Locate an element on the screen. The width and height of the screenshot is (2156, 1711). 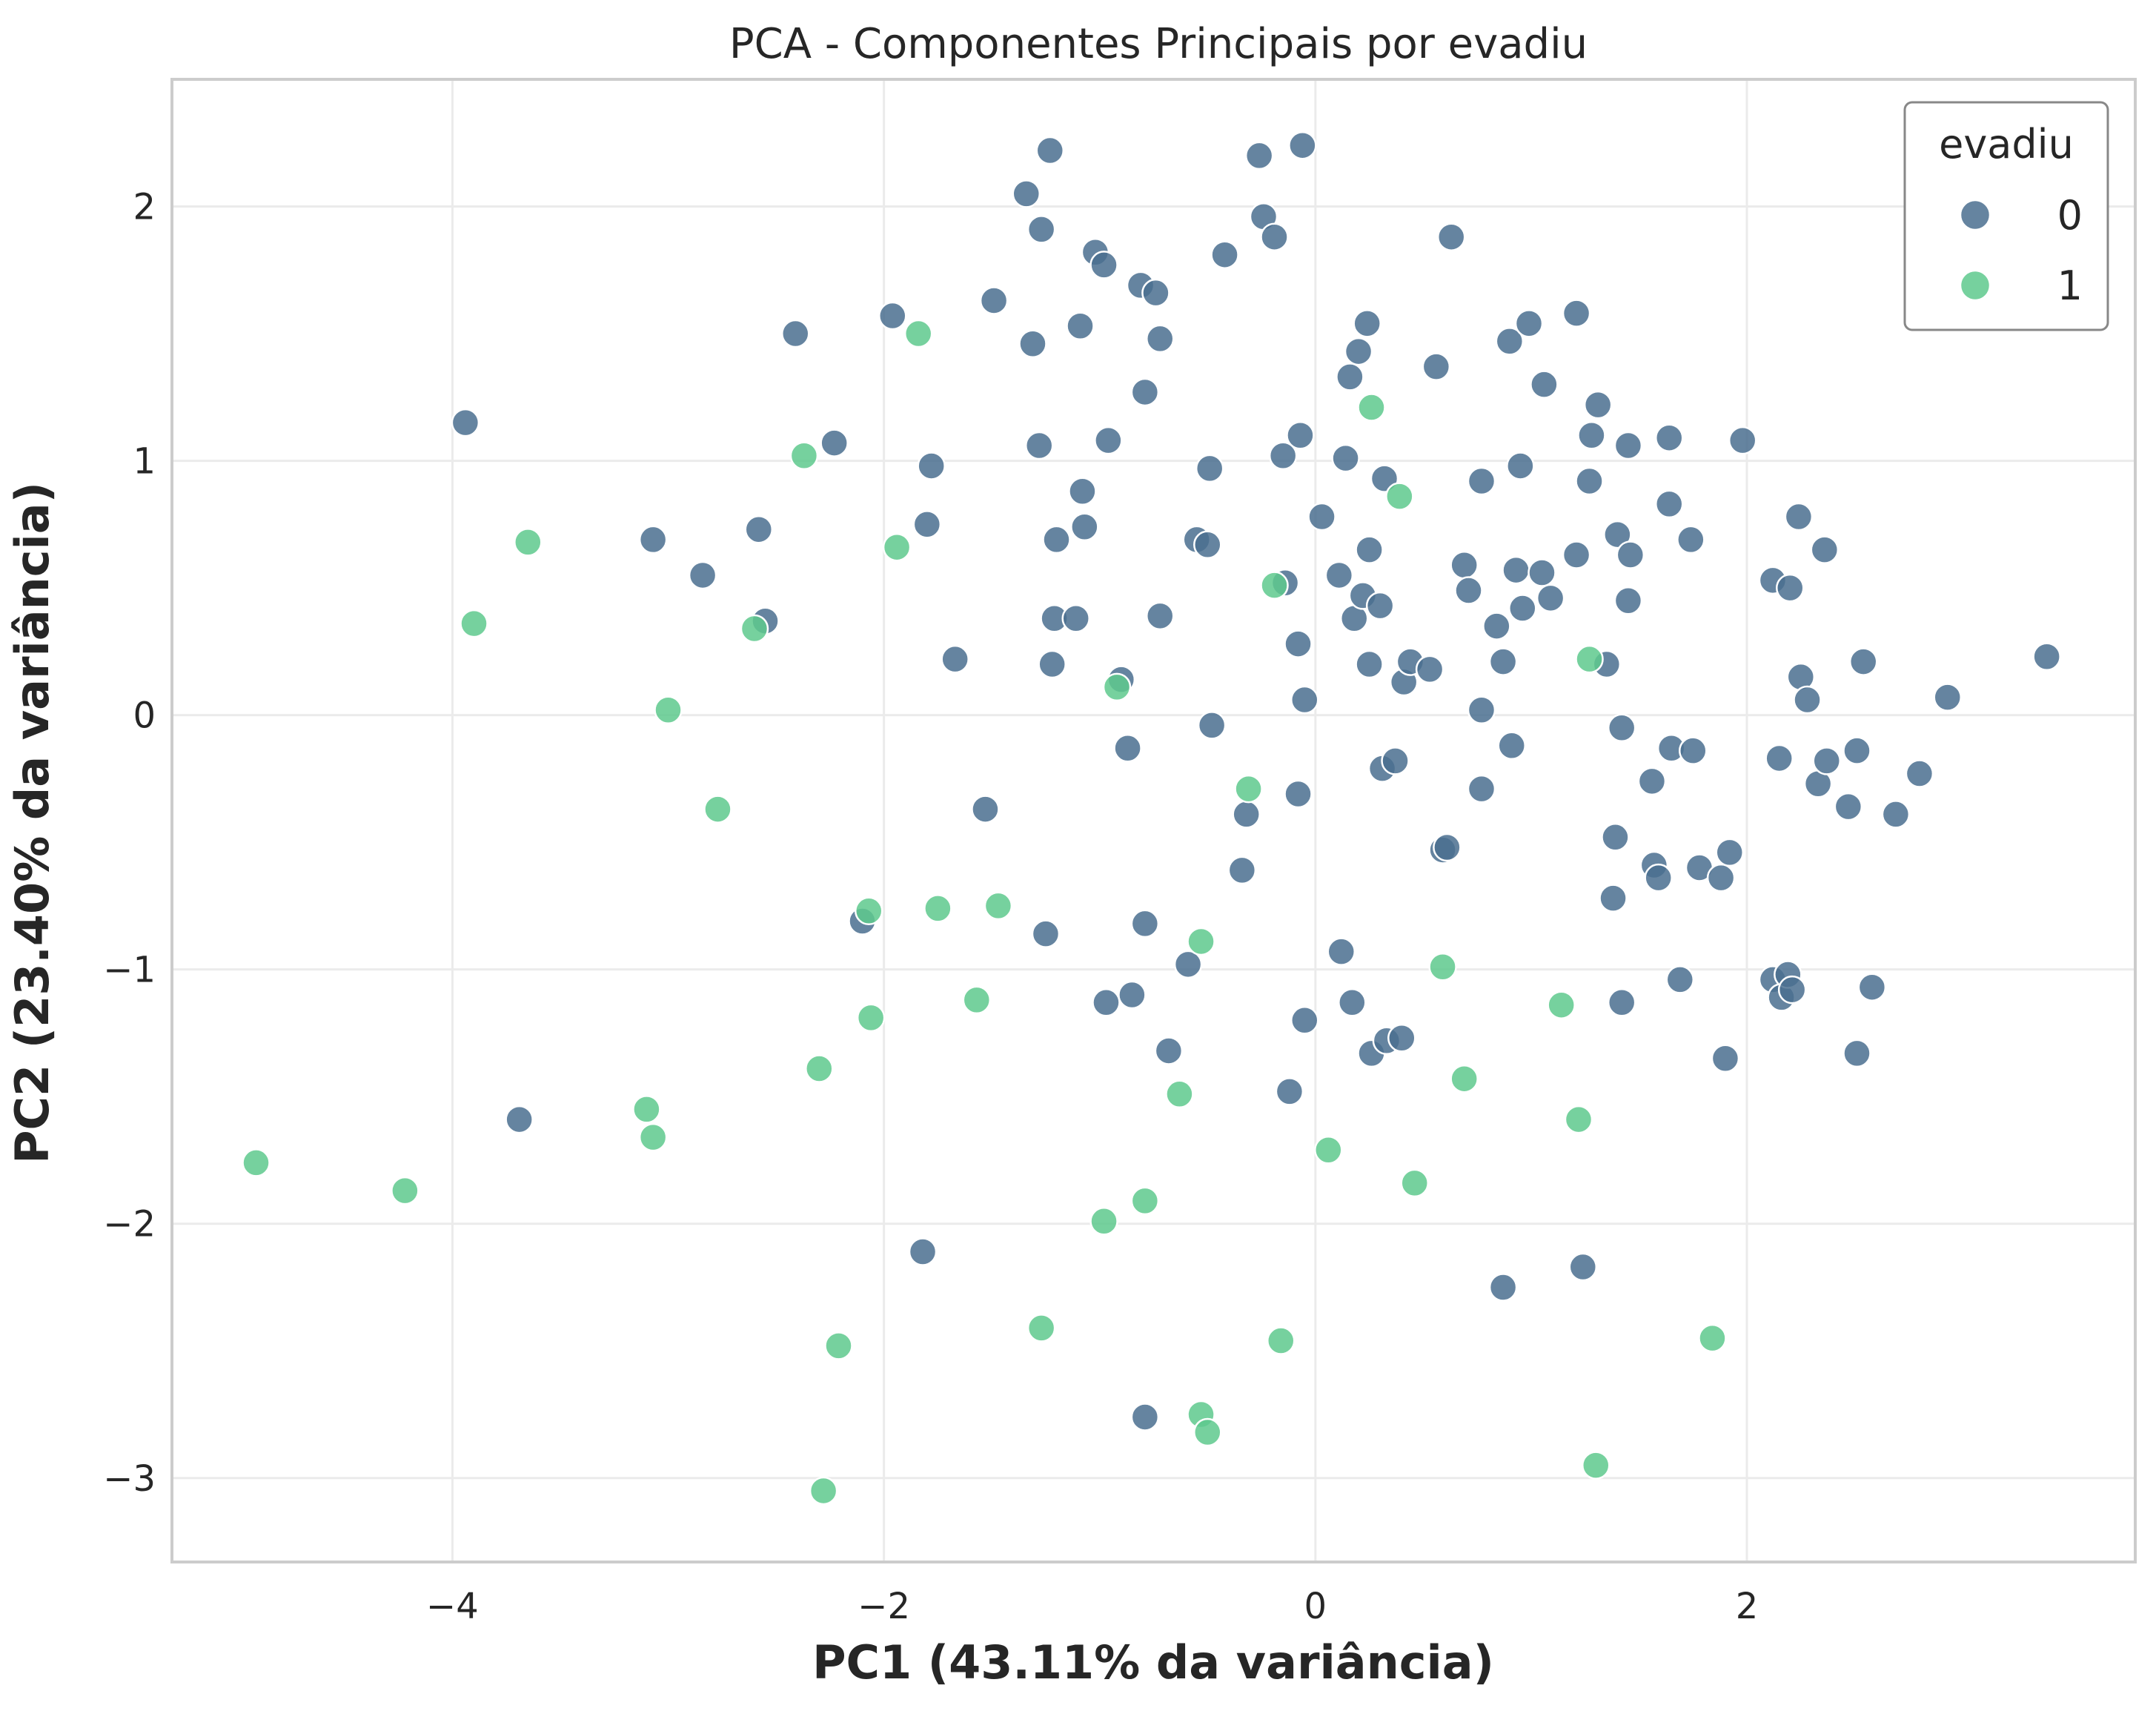
legend-frame is located at coordinates (2006, 216).